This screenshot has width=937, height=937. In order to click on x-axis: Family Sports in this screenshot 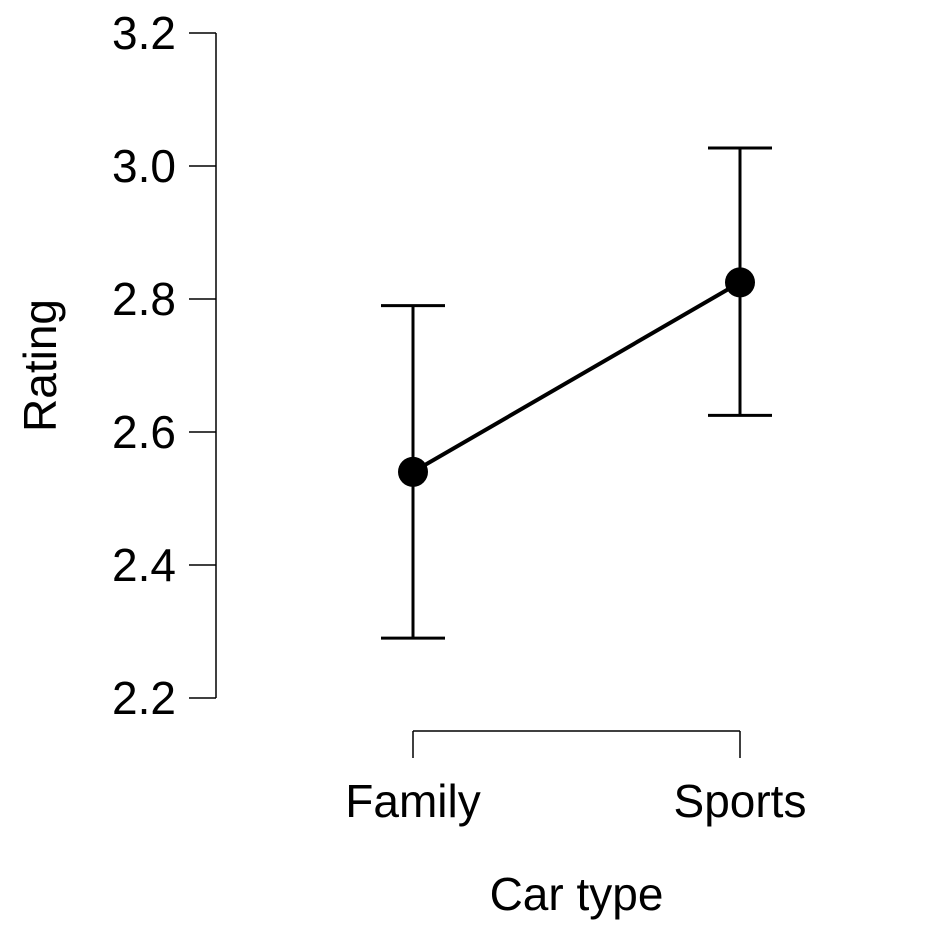, I will do `click(575, 778)`.